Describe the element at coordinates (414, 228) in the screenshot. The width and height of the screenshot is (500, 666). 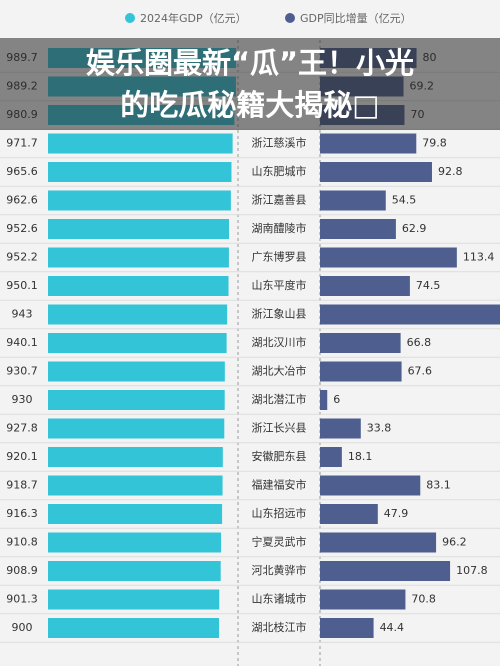
I see `value-label: 62.9` at that location.